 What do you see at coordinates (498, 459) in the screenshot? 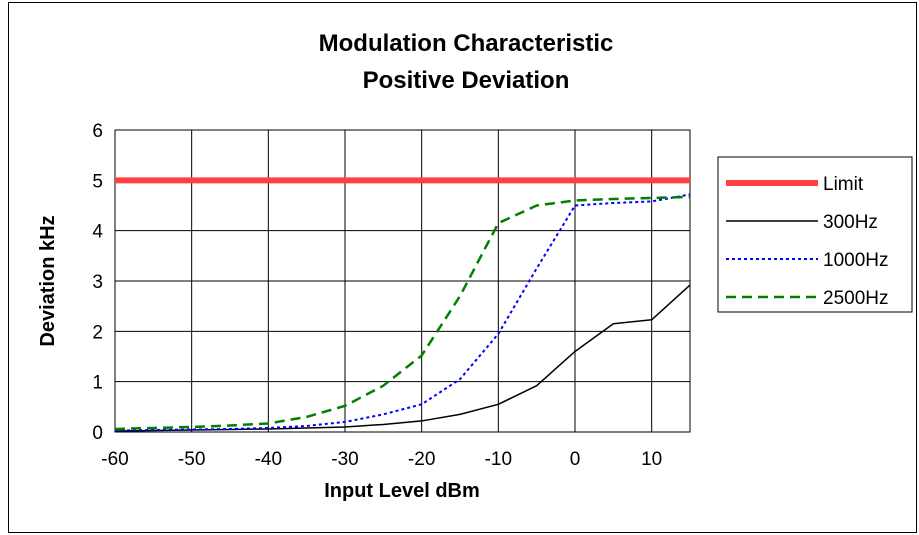
I see `x-tick-label: -10` at bounding box center [498, 459].